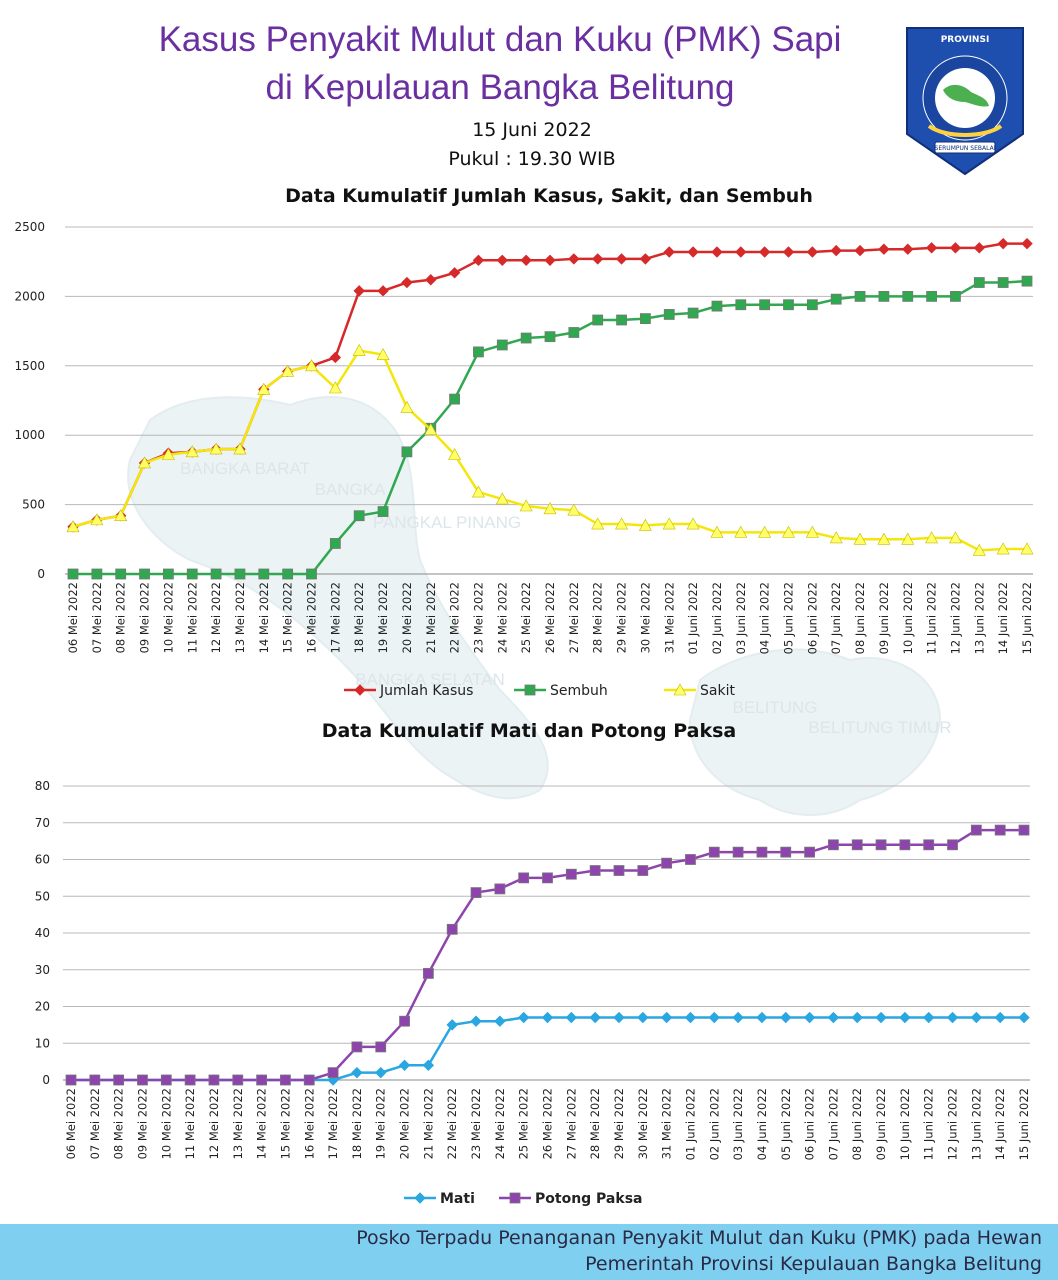 This screenshot has height=1280, width=1058. What do you see at coordinates (426, 691) in the screenshot?
I see `legend-label: Jumlah Kasus` at bounding box center [426, 691].